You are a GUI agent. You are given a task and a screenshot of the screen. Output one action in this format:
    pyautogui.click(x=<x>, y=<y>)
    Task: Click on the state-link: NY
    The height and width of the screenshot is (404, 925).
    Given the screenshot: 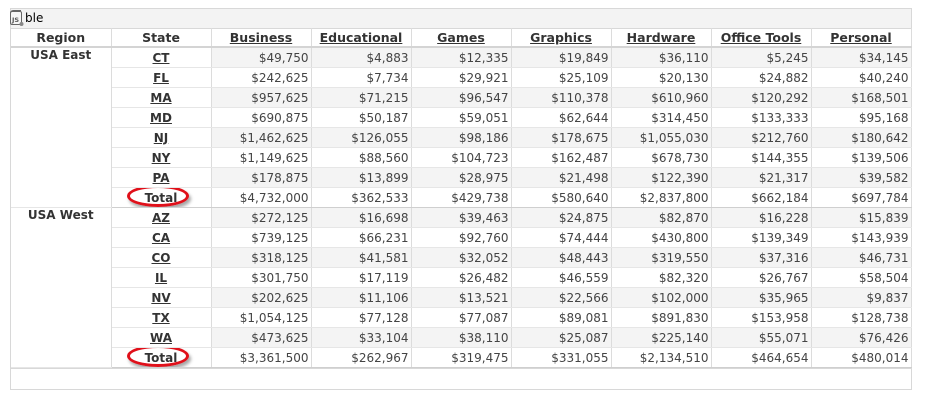 What is the action you would take?
    pyautogui.click(x=161, y=157)
    